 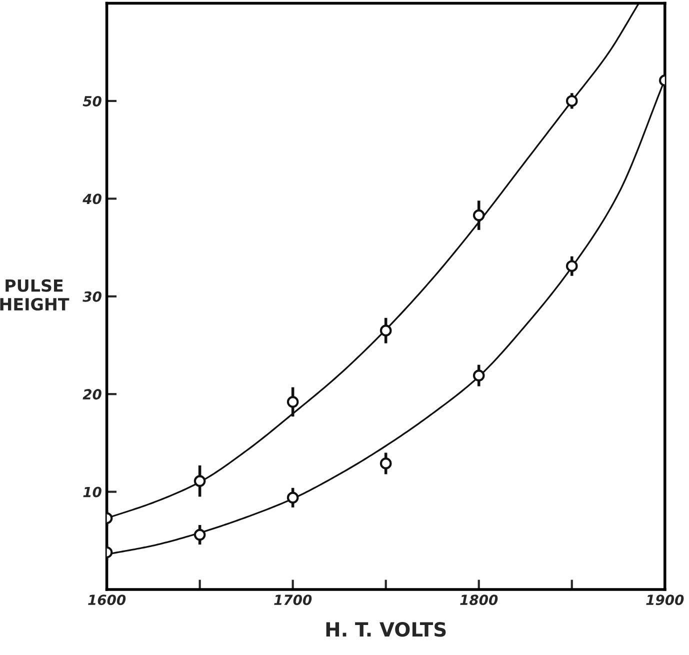 What do you see at coordinates (665, 600) in the screenshot?
I see `x-tick-label: 1900` at bounding box center [665, 600].